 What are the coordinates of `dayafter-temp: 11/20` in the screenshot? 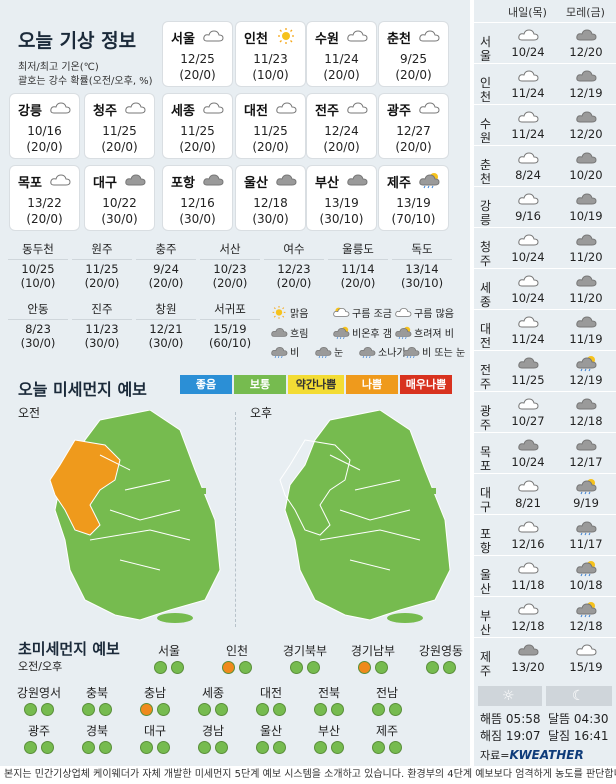 It's located at (586, 257).